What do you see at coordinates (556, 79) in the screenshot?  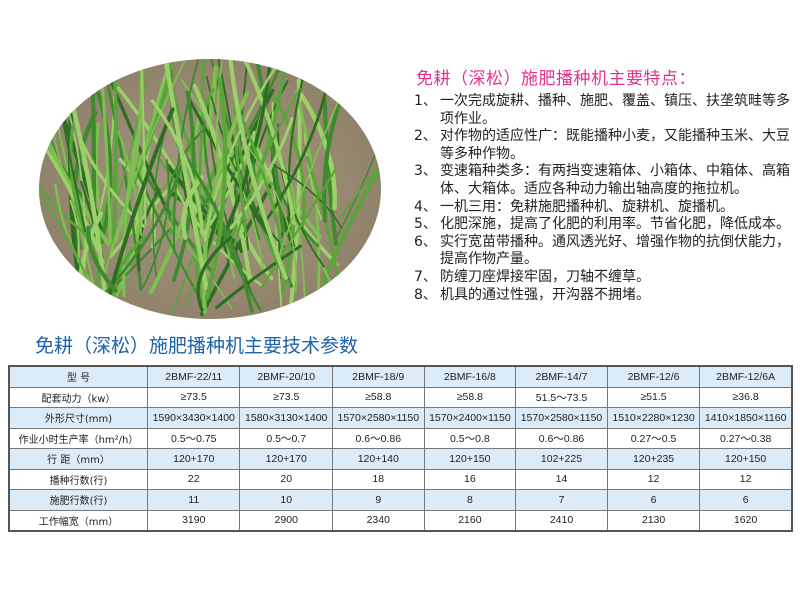 I see `features-title: 免耕（深松）施肥播种机主要特点：` at bounding box center [556, 79].